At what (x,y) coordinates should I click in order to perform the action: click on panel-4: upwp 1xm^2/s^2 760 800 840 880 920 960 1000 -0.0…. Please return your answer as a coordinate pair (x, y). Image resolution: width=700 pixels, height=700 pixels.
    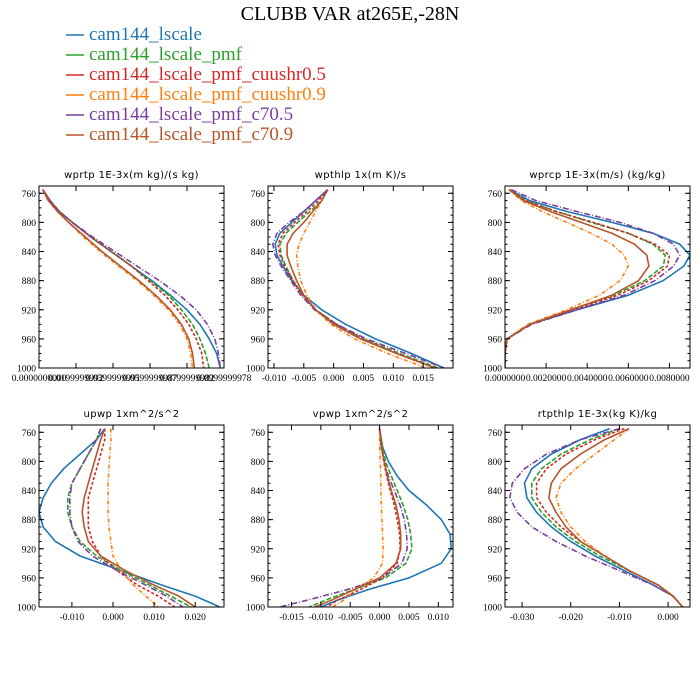
    Looking at the image, I should click on (121, 516).